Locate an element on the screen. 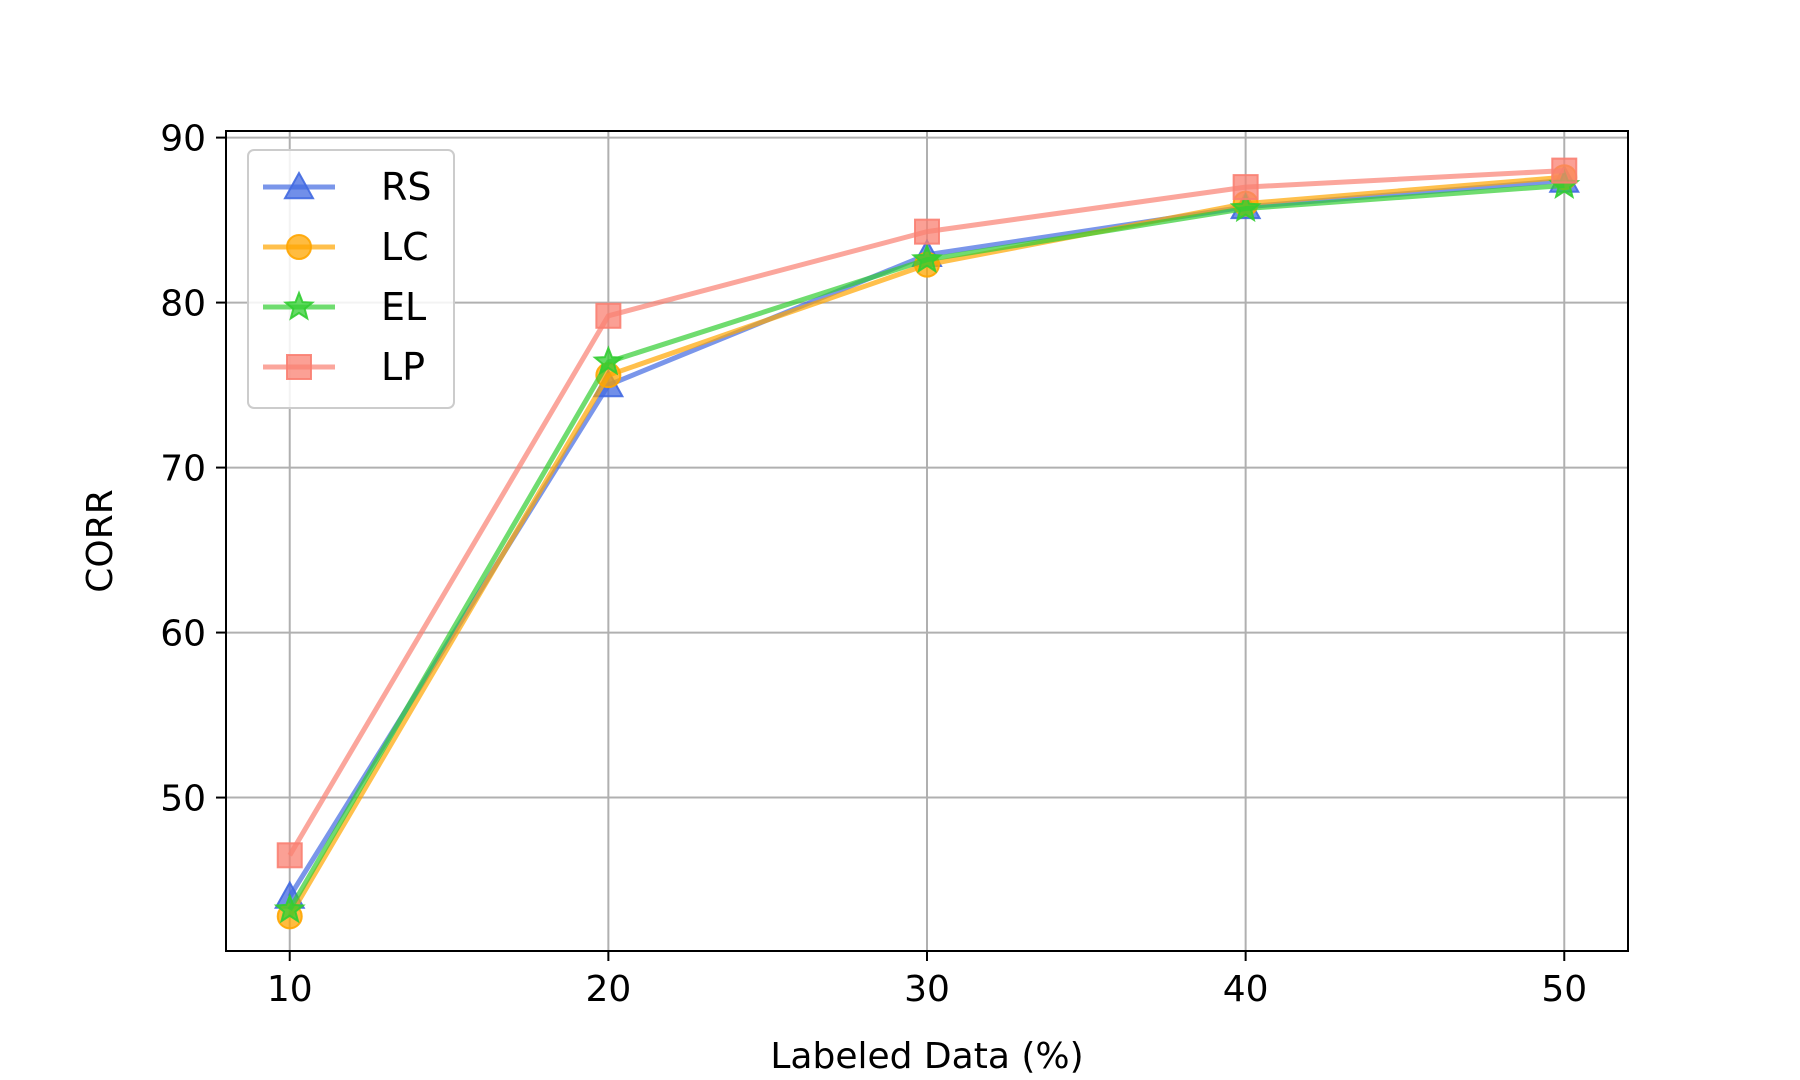 The image size is (1800, 1080). y-tick-label: 60 is located at coordinates (183, 634).